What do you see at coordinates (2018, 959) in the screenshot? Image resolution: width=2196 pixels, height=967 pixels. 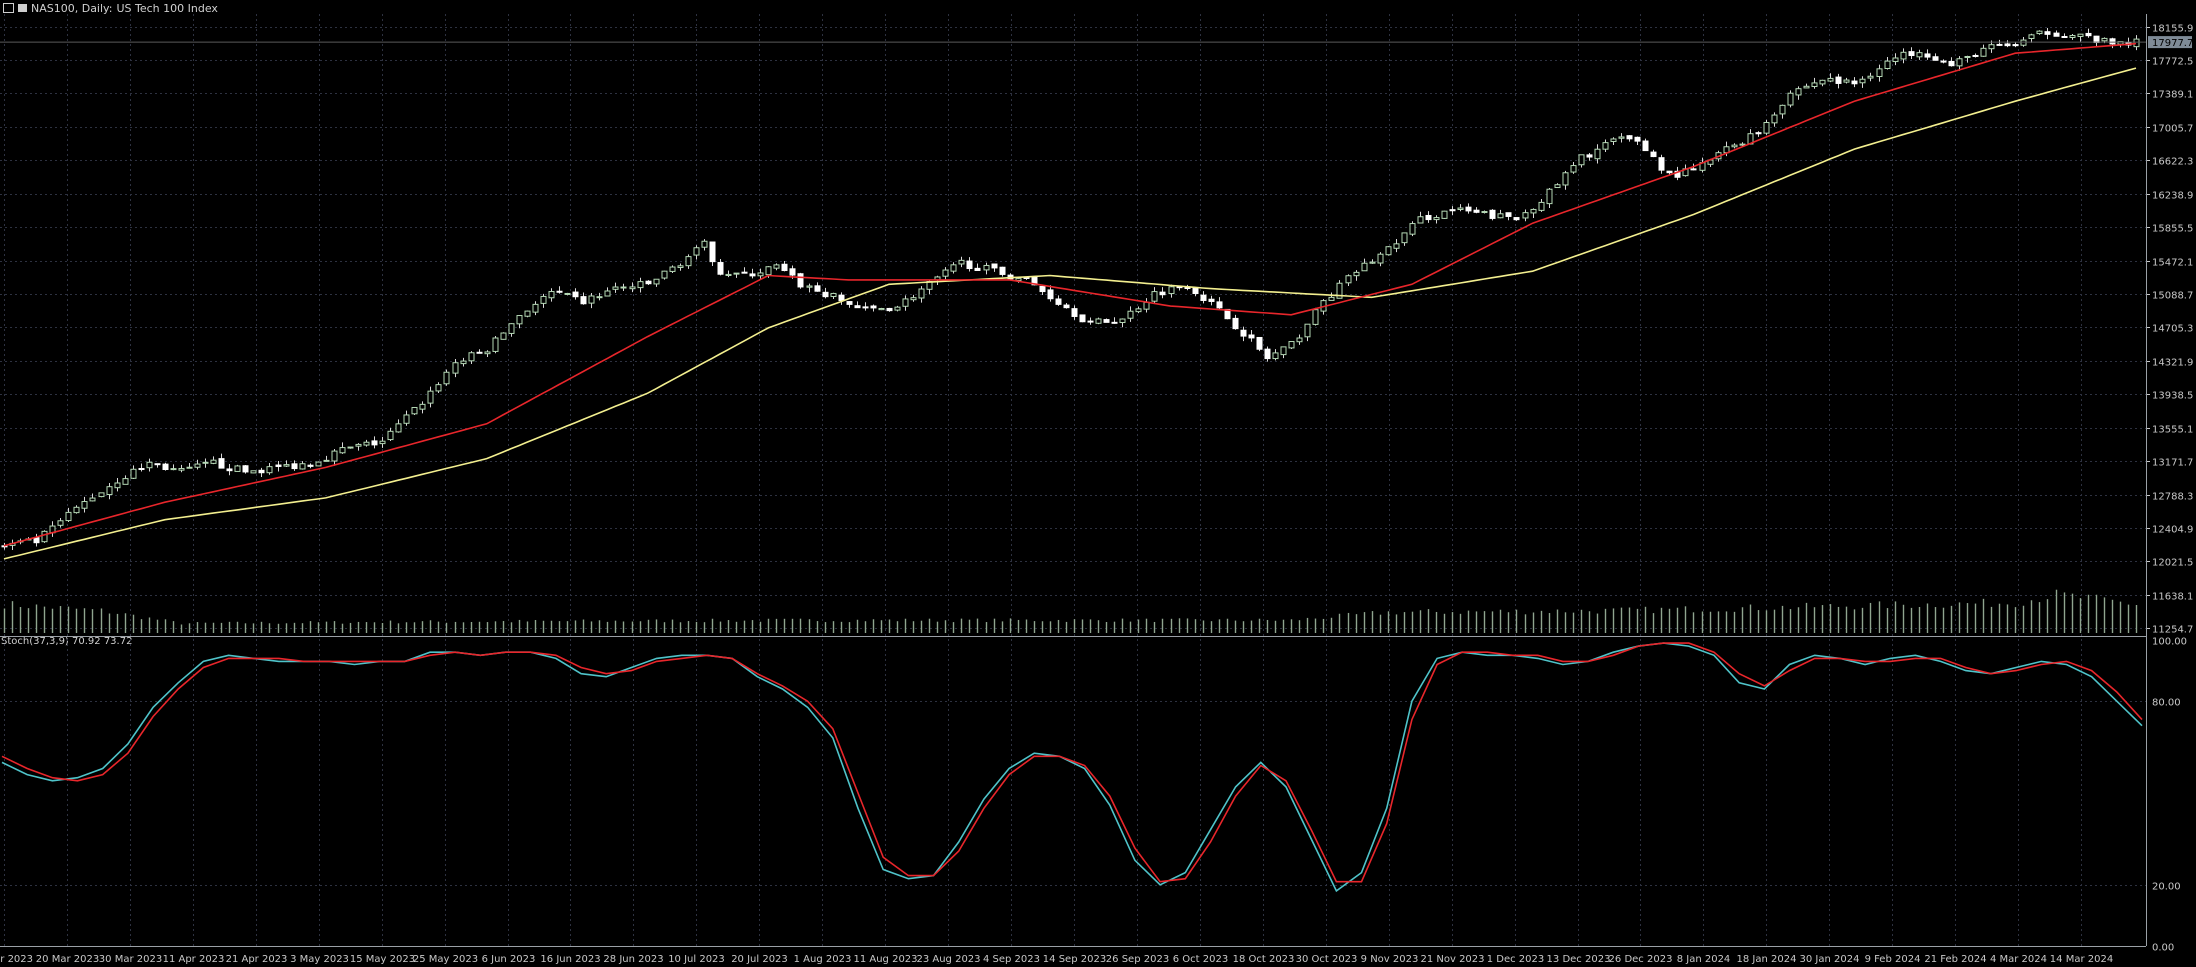 I see `x-tick-label: 4 Mar 2024` at bounding box center [2018, 959].